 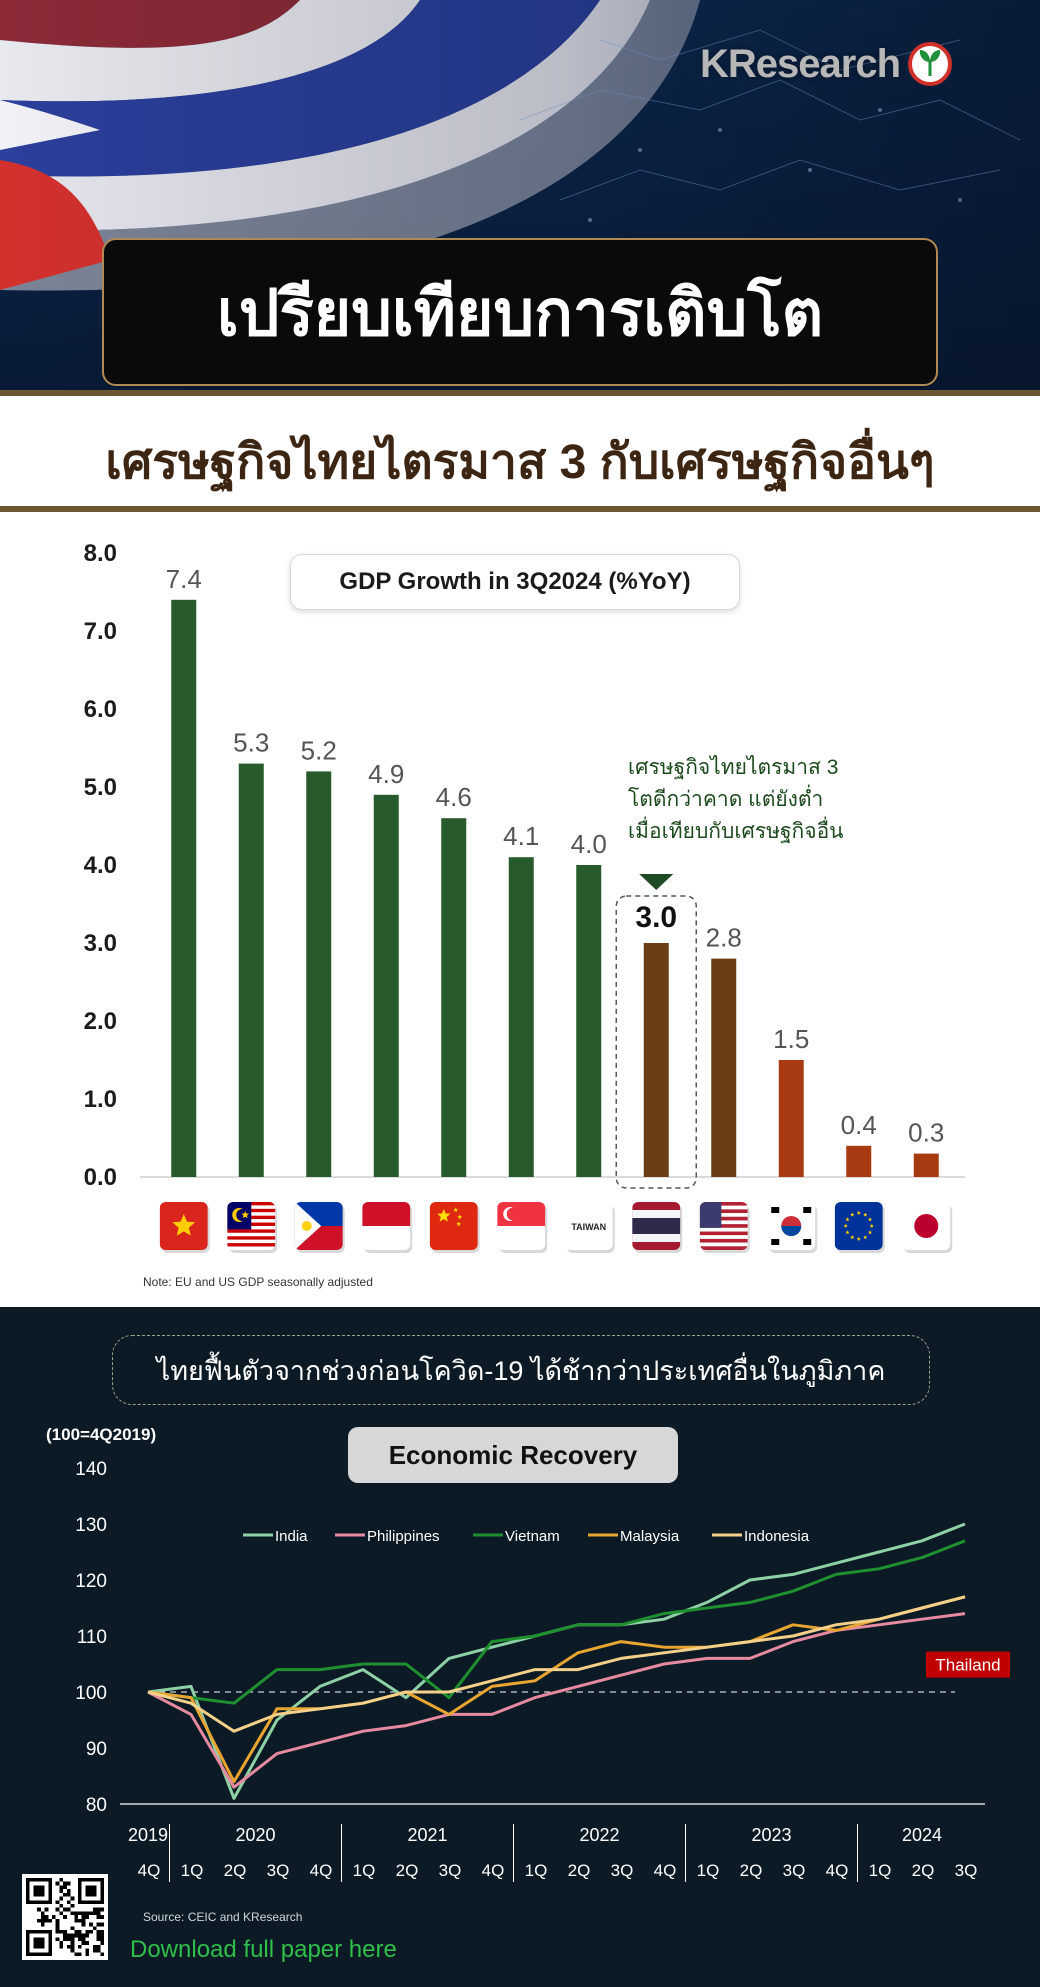 What do you see at coordinates (184, 579) in the screenshot?
I see `bar-value-label: 7.4` at bounding box center [184, 579].